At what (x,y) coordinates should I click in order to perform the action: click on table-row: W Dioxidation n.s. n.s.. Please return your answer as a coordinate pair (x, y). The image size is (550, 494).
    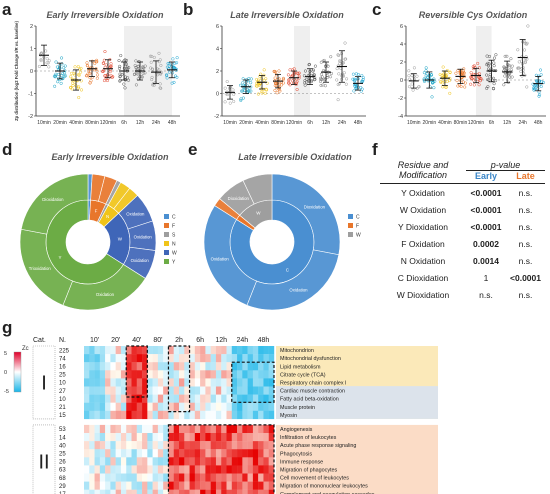
    Looking at the image, I should click on (462, 294).